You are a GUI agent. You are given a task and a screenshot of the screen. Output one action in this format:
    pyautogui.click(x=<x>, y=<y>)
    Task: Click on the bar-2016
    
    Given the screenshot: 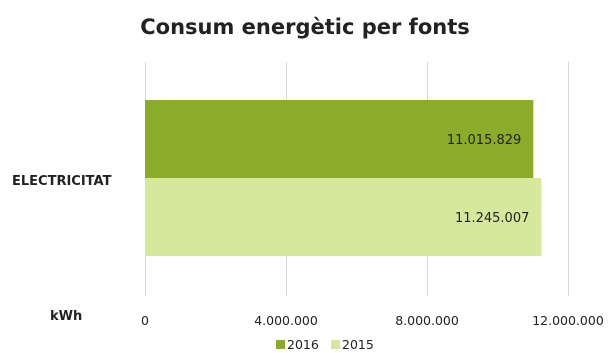 What is the action you would take?
    pyautogui.click(x=339, y=139)
    